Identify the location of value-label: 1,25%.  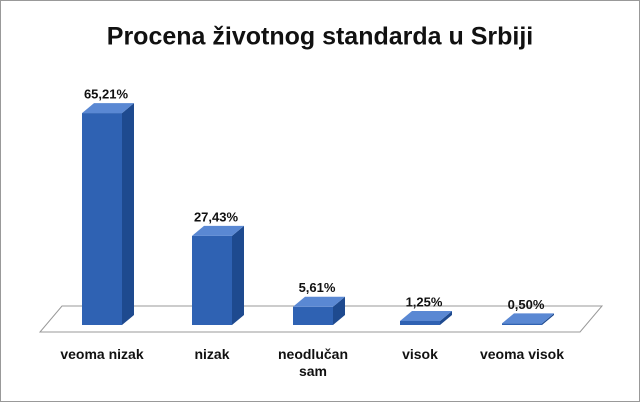
(424, 301).